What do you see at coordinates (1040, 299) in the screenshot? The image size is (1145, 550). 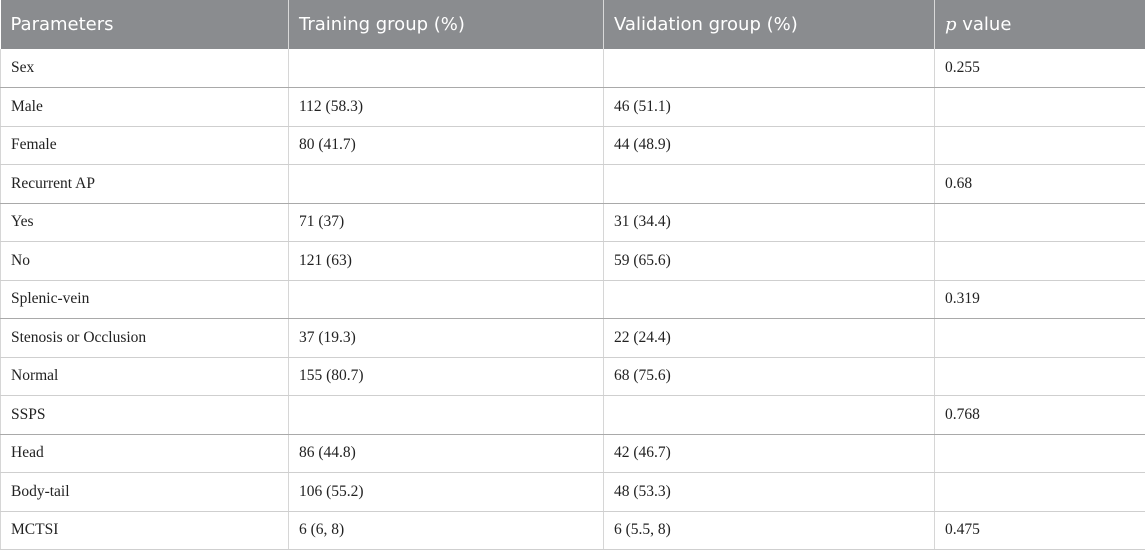 I see `cell-p-value: 0.319` at bounding box center [1040, 299].